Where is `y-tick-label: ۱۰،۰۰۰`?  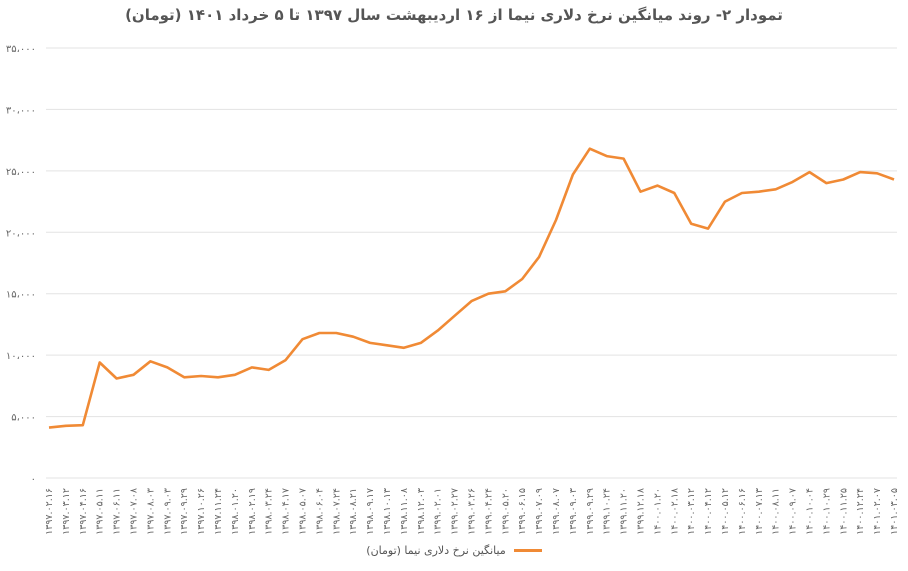 y-tick-label: ۱۰،۰۰۰ is located at coordinates (21, 356).